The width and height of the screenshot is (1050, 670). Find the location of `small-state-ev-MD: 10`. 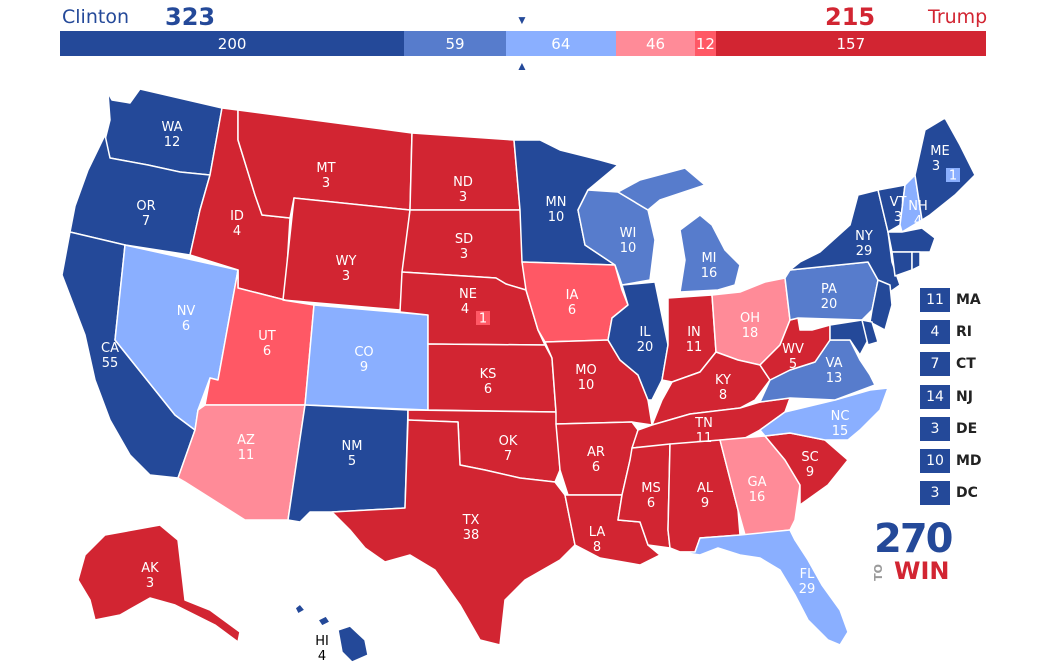

small-state-ev-MD: 10 is located at coordinates (935, 461).